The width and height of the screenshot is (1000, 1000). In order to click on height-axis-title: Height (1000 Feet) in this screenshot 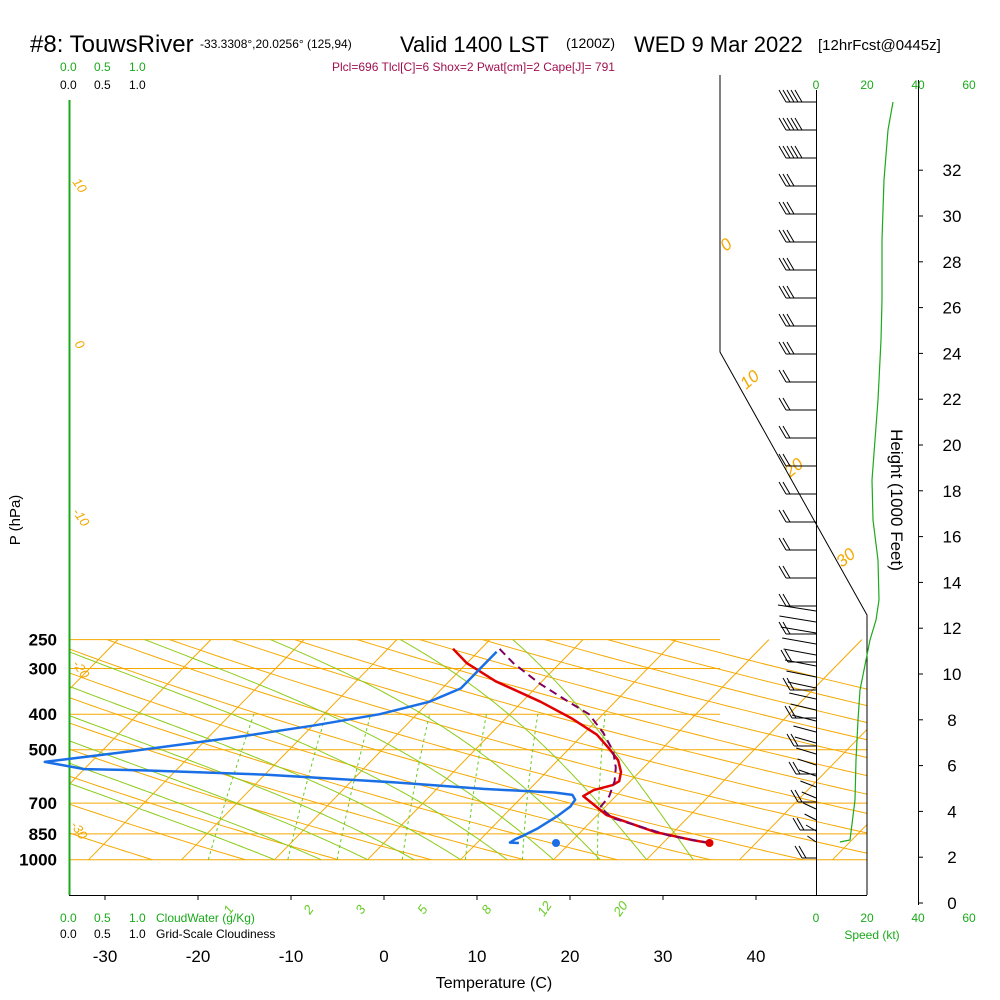, I will do `click(896, 500)`.